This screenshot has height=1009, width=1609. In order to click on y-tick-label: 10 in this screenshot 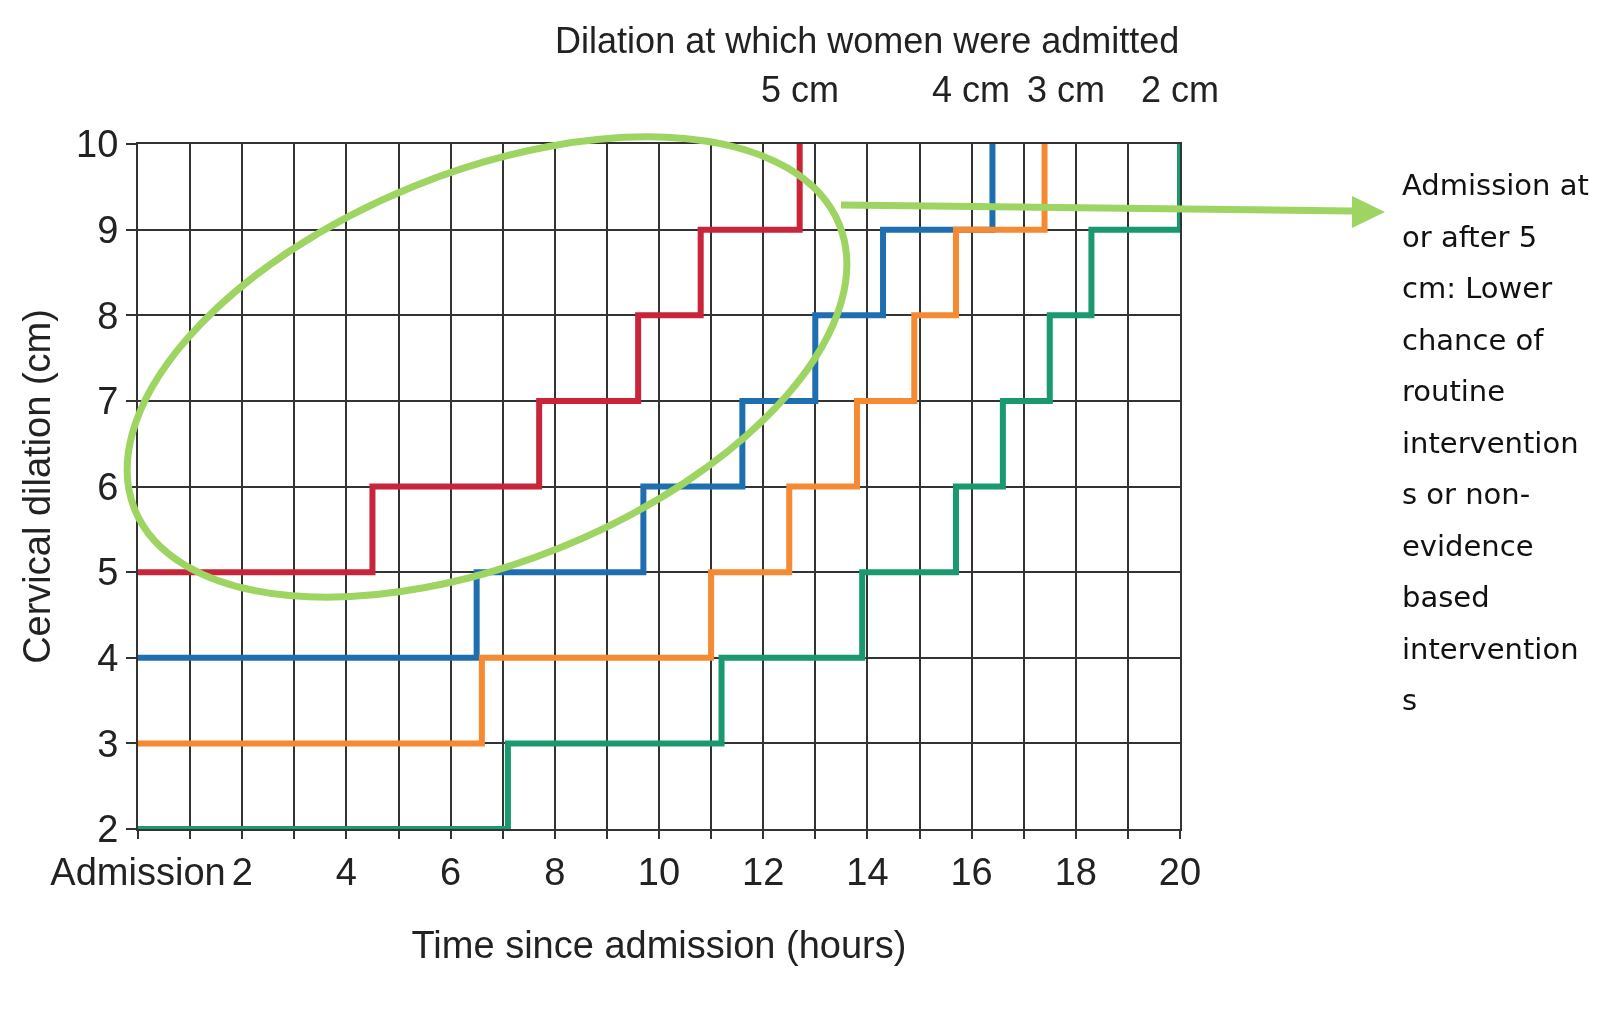, I will do `click(97, 144)`.